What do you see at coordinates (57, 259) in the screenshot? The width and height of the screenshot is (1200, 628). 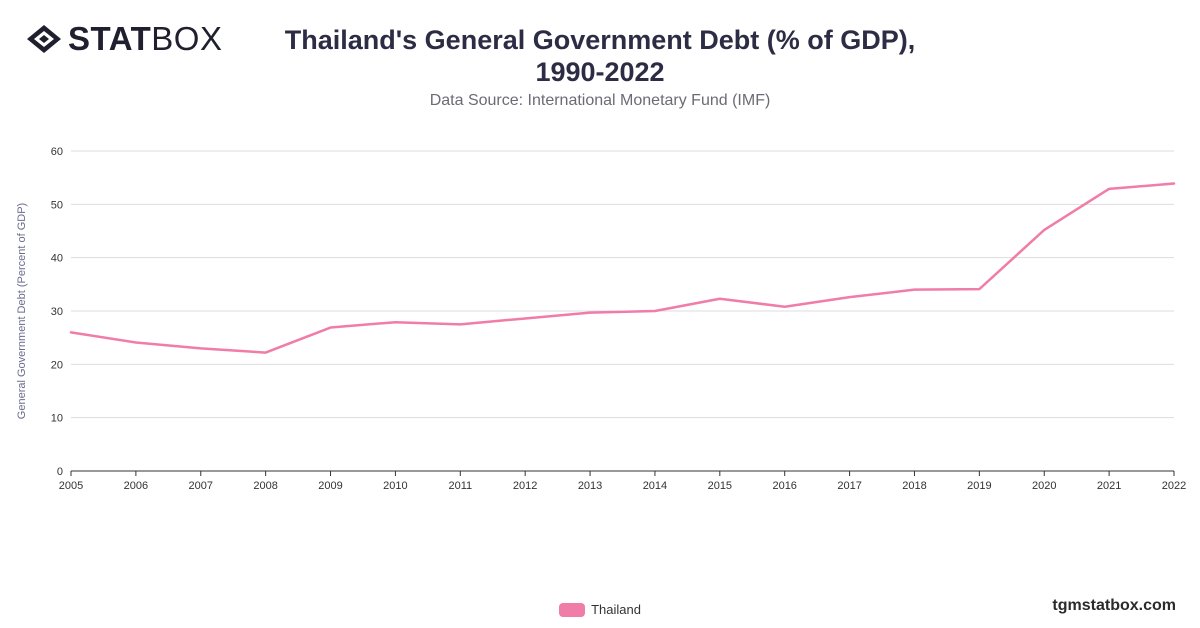 I see `y-tick-label: 40` at bounding box center [57, 259].